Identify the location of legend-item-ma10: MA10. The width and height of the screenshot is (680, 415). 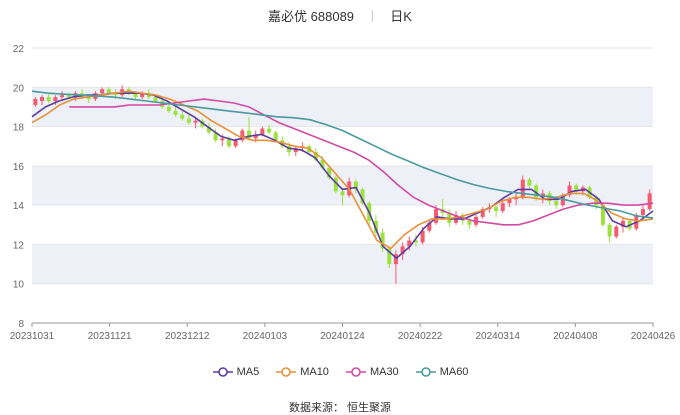
(302, 372).